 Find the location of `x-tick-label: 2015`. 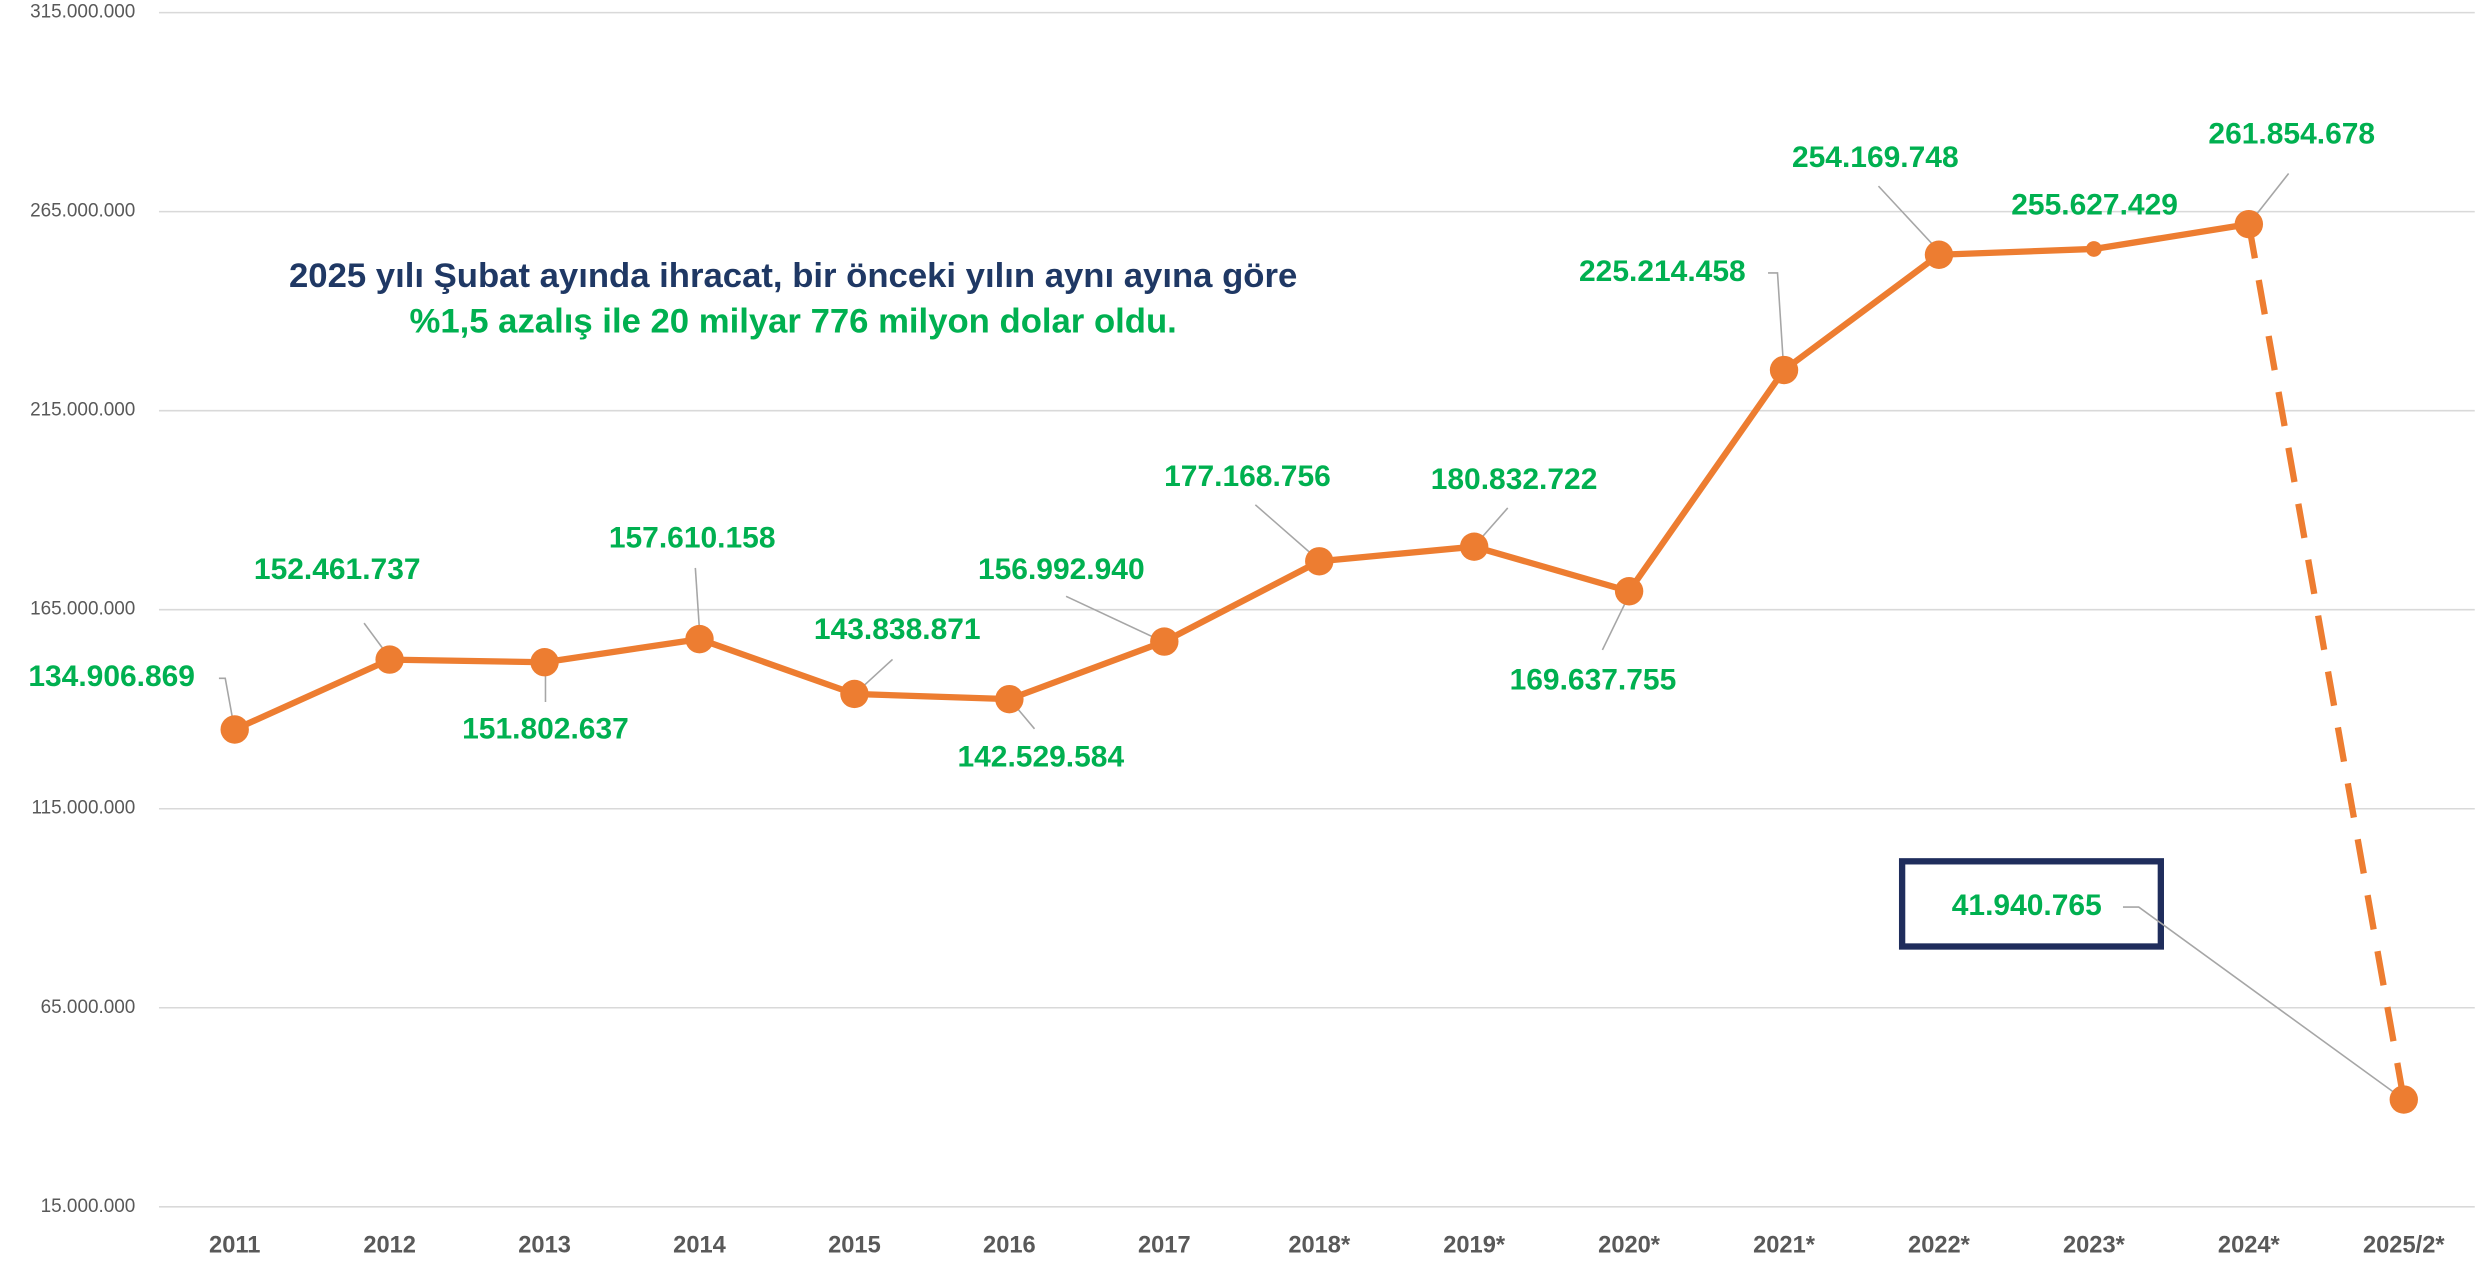

x-tick-label: 2015 is located at coordinates (854, 1245).